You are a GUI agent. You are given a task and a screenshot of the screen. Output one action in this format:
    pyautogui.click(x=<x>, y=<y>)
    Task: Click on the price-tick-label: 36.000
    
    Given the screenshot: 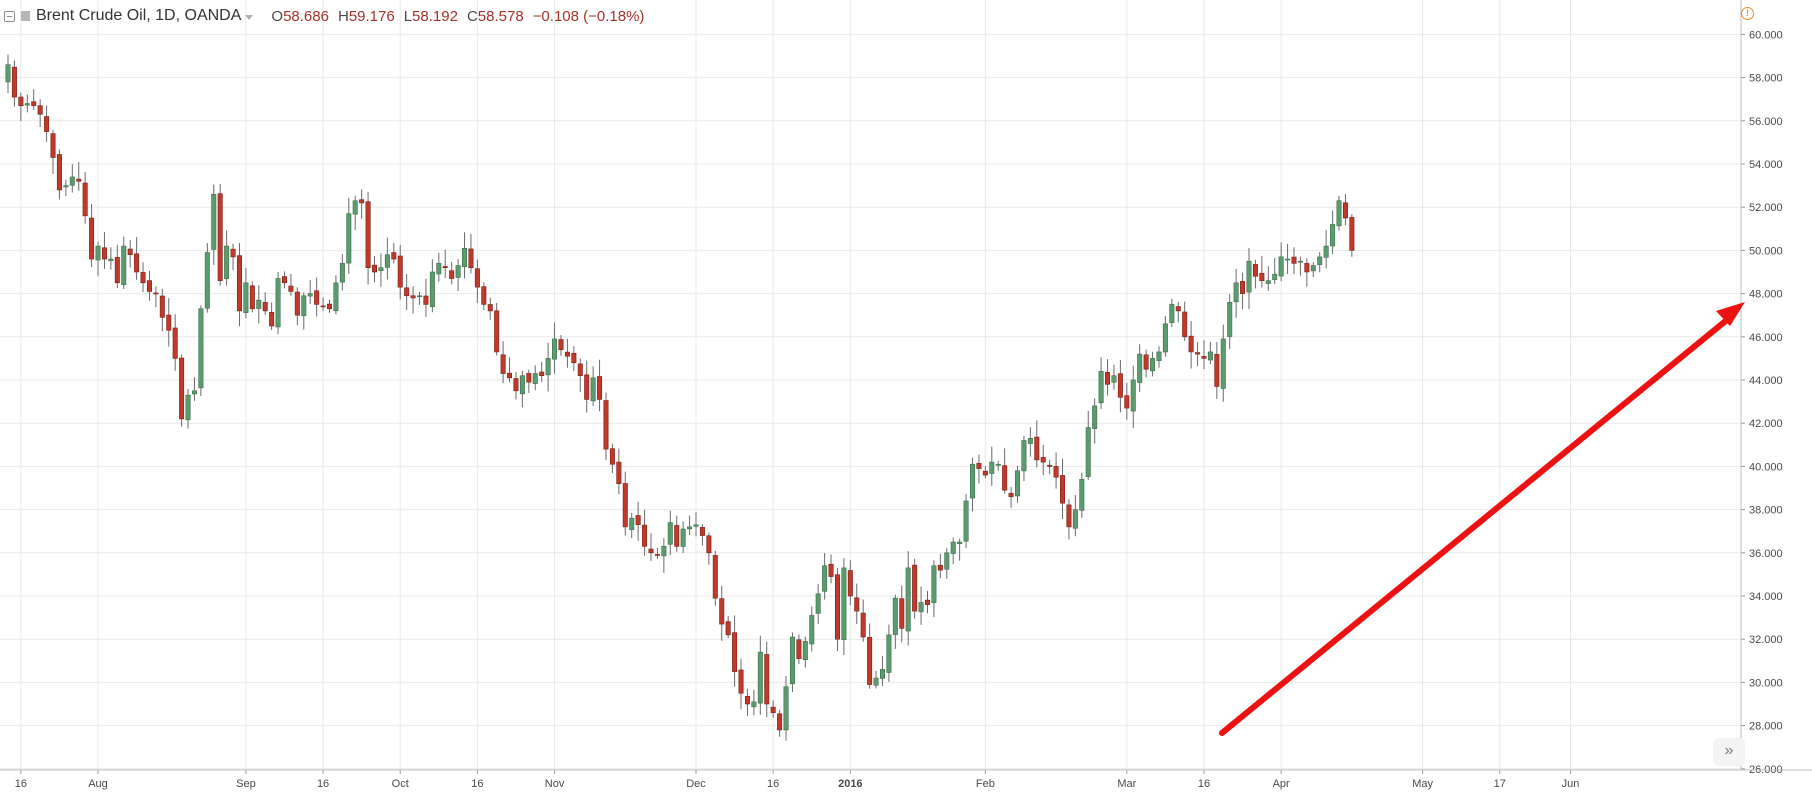 What is the action you would take?
    pyautogui.click(x=1766, y=554)
    